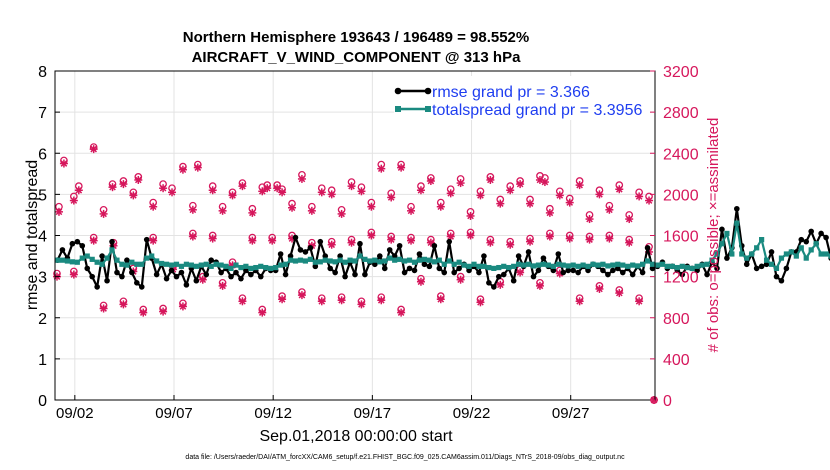 This screenshot has height=470, width=830. I want to click on left-tick-label: 5, so click(42, 195).